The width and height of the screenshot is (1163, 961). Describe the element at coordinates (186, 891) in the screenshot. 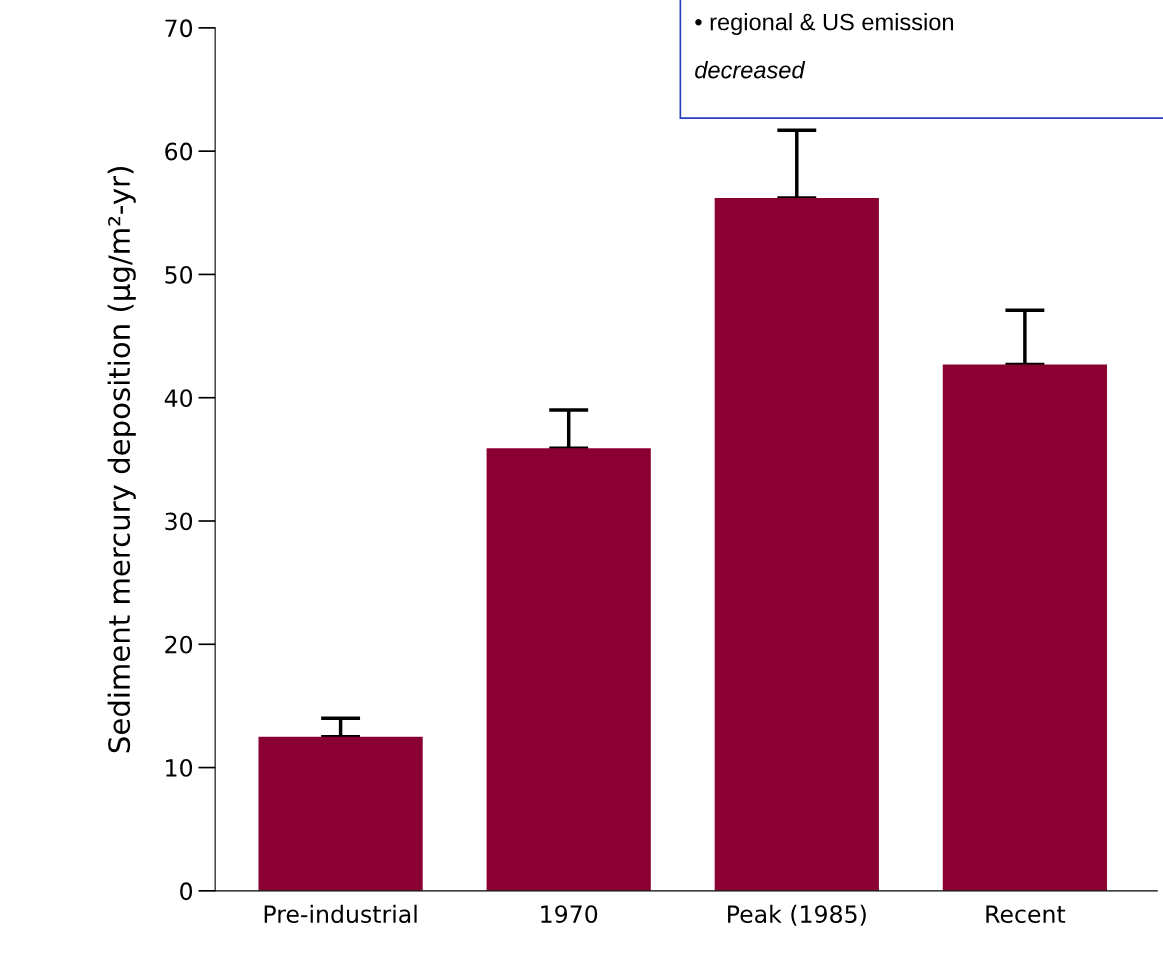

I see `y-tick-label: 0` at that location.